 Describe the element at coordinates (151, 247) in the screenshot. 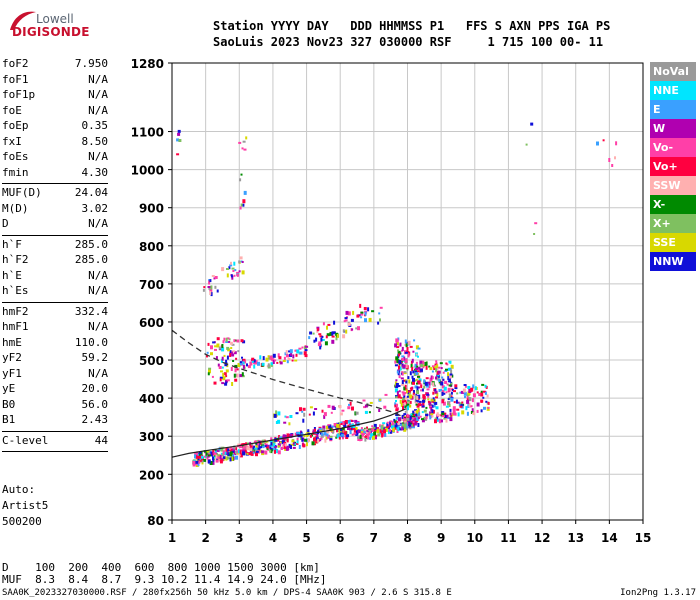

I see `y-tick-label: 800` at that location.